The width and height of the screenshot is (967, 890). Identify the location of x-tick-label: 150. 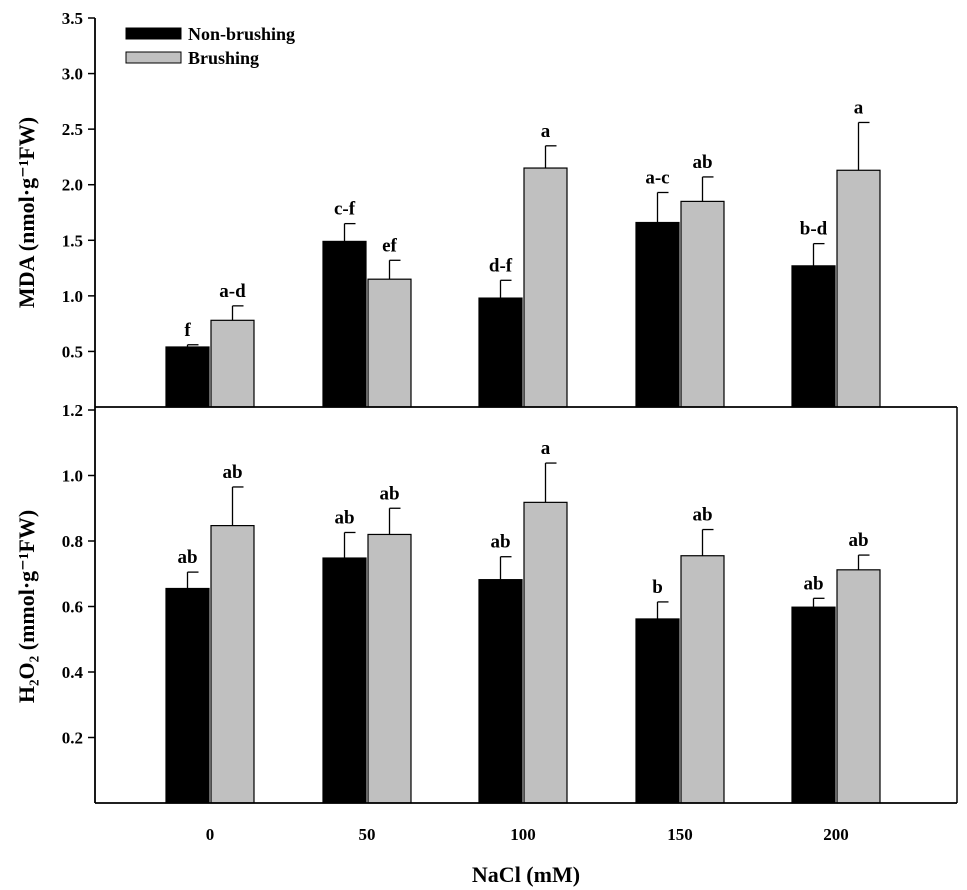
(680, 834).